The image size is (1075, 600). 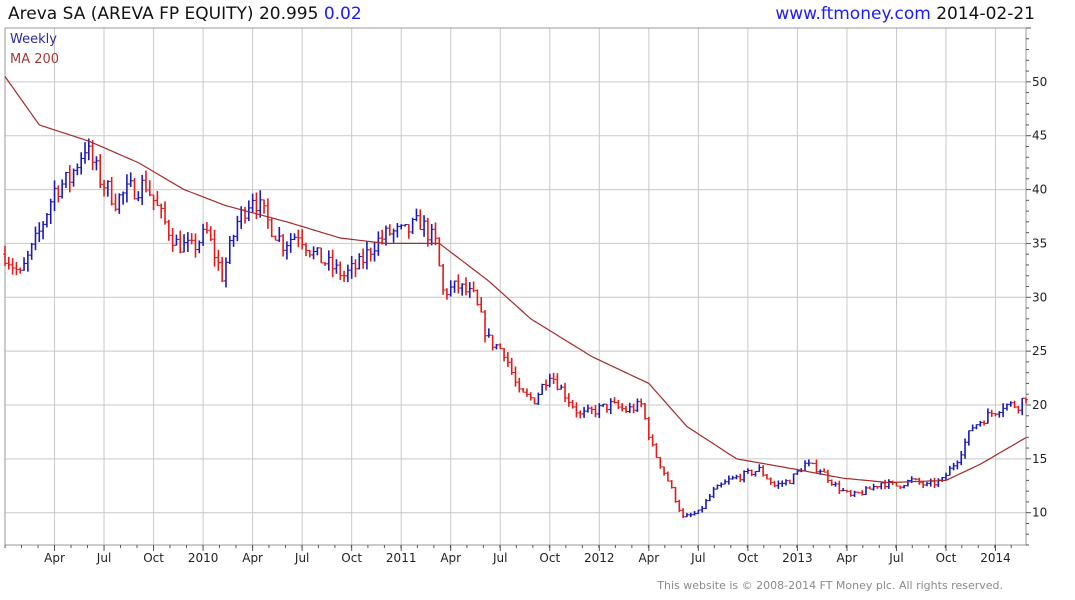 What do you see at coordinates (33, 39) in the screenshot?
I see `legend-weekly: Weekly` at bounding box center [33, 39].